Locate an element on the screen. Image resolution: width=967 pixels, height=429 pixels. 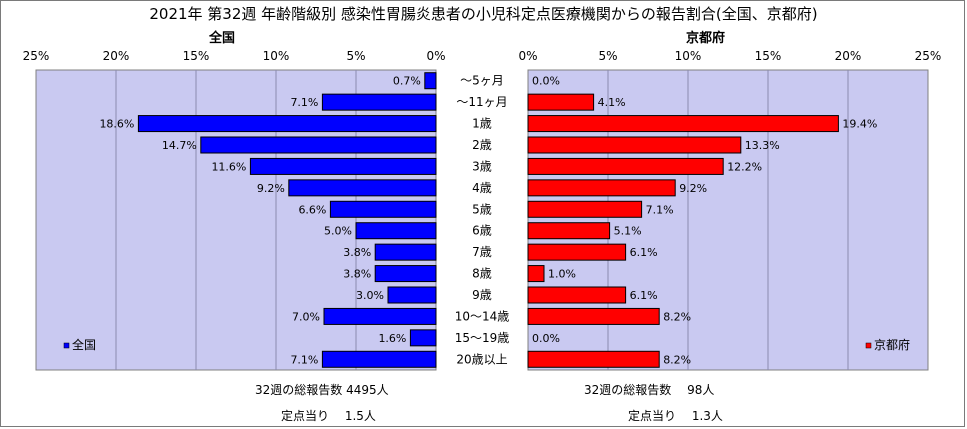
data-label-kyoto: 1.0% is located at coordinates (562, 274).